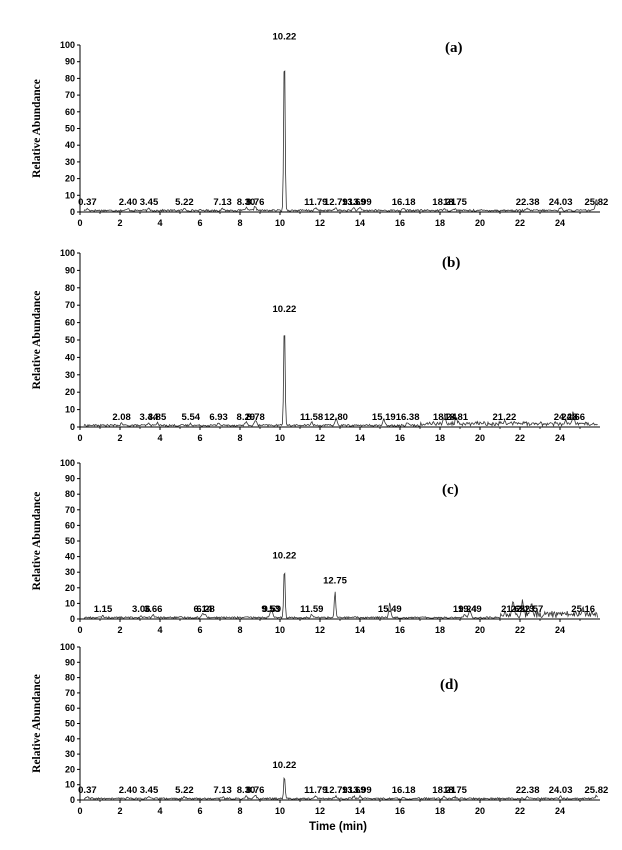 The width and height of the screenshot is (622, 850). I want to click on panel-label: (b), so click(451, 263).